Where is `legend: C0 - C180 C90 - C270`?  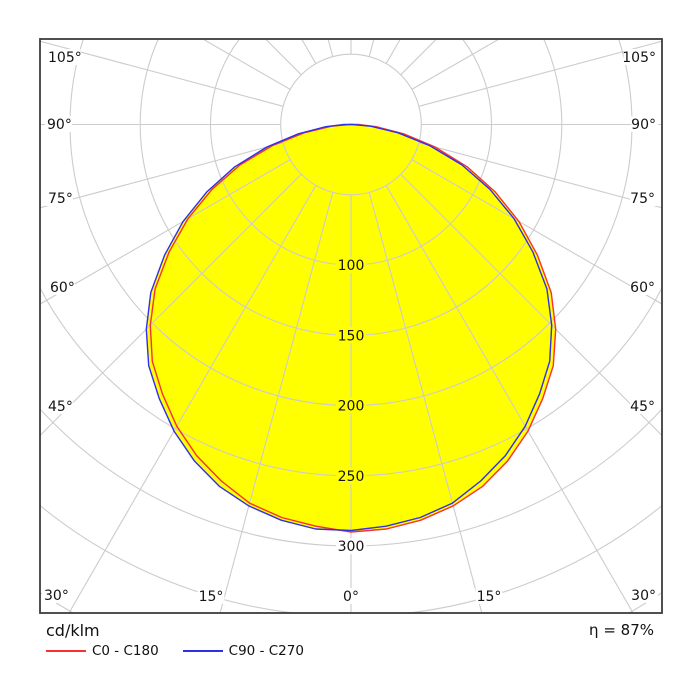 legend: C0 - C180 C90 - C270 is located at coordinates (187, 651).